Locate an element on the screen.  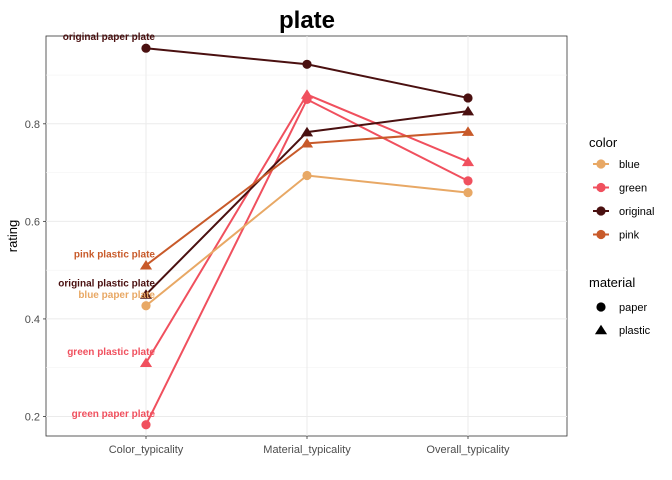
y-tick-label: 0.8 is located at coordinates (32, 125).